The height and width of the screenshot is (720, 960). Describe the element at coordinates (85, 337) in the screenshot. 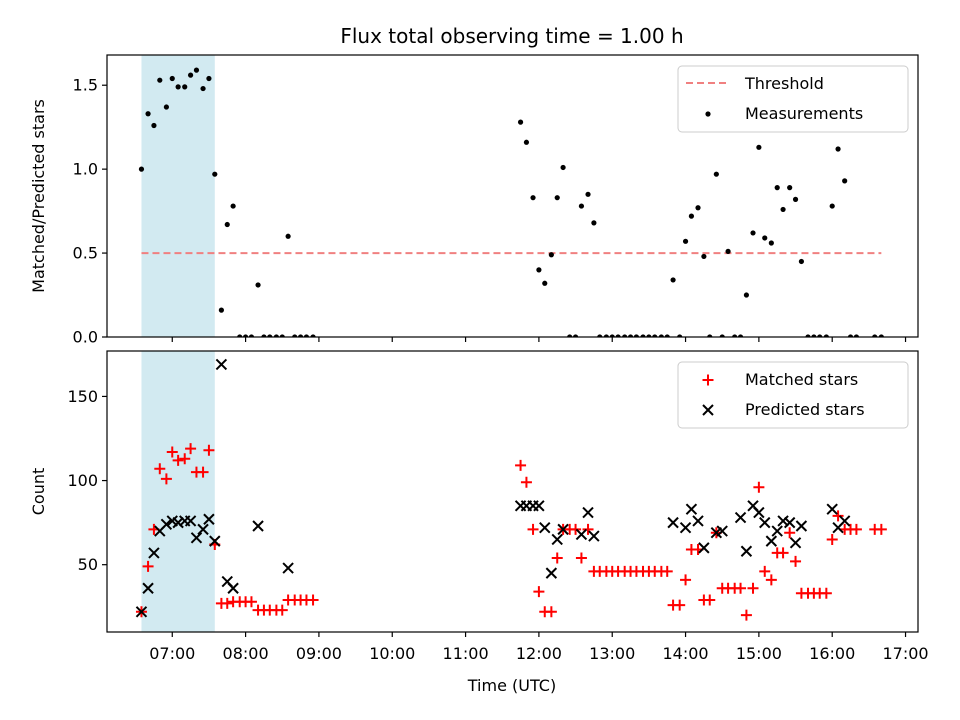

I see `y-tick-label: 0.0` at that location.